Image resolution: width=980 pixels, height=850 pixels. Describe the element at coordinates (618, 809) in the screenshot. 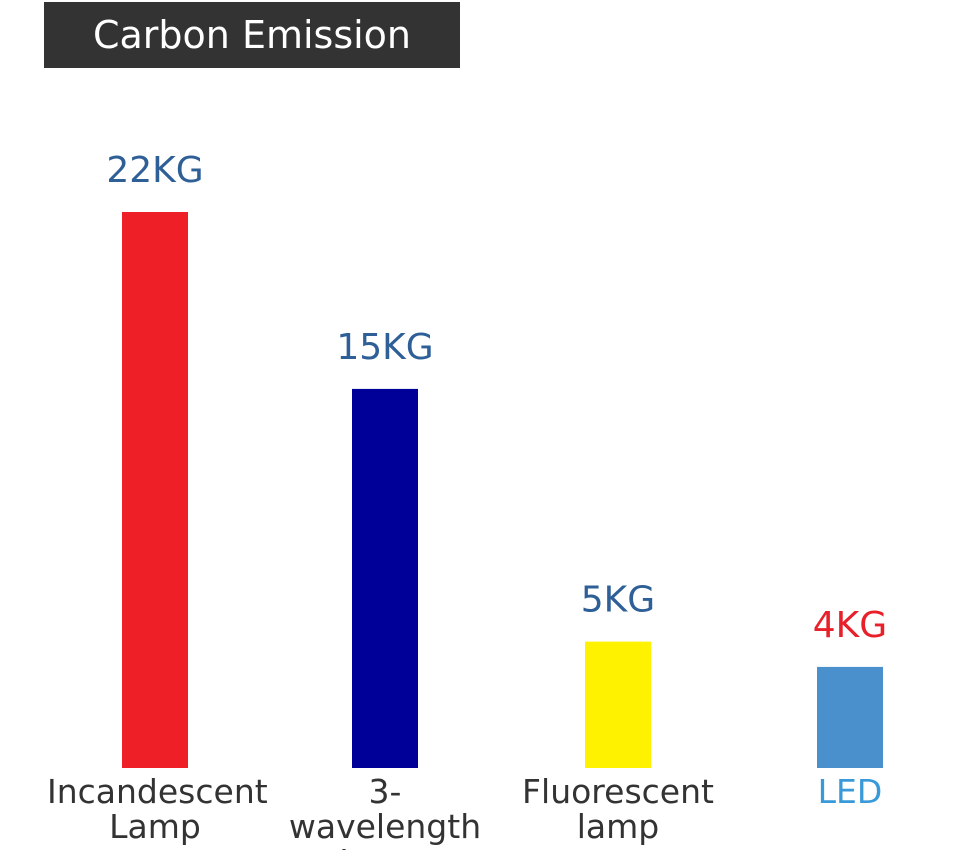

I see `category-label: Fluorescent lamp` at that location.